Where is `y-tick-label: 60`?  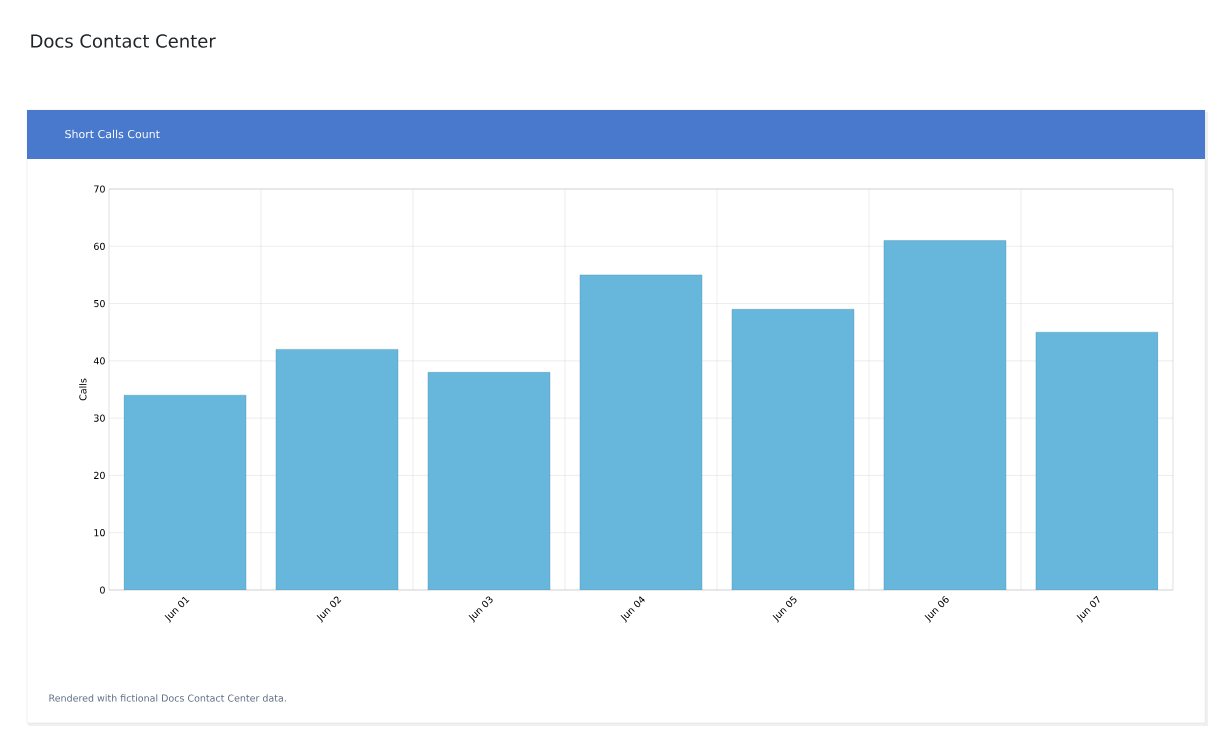
y-tick-label: 60 is located at coordinates (99, 246).